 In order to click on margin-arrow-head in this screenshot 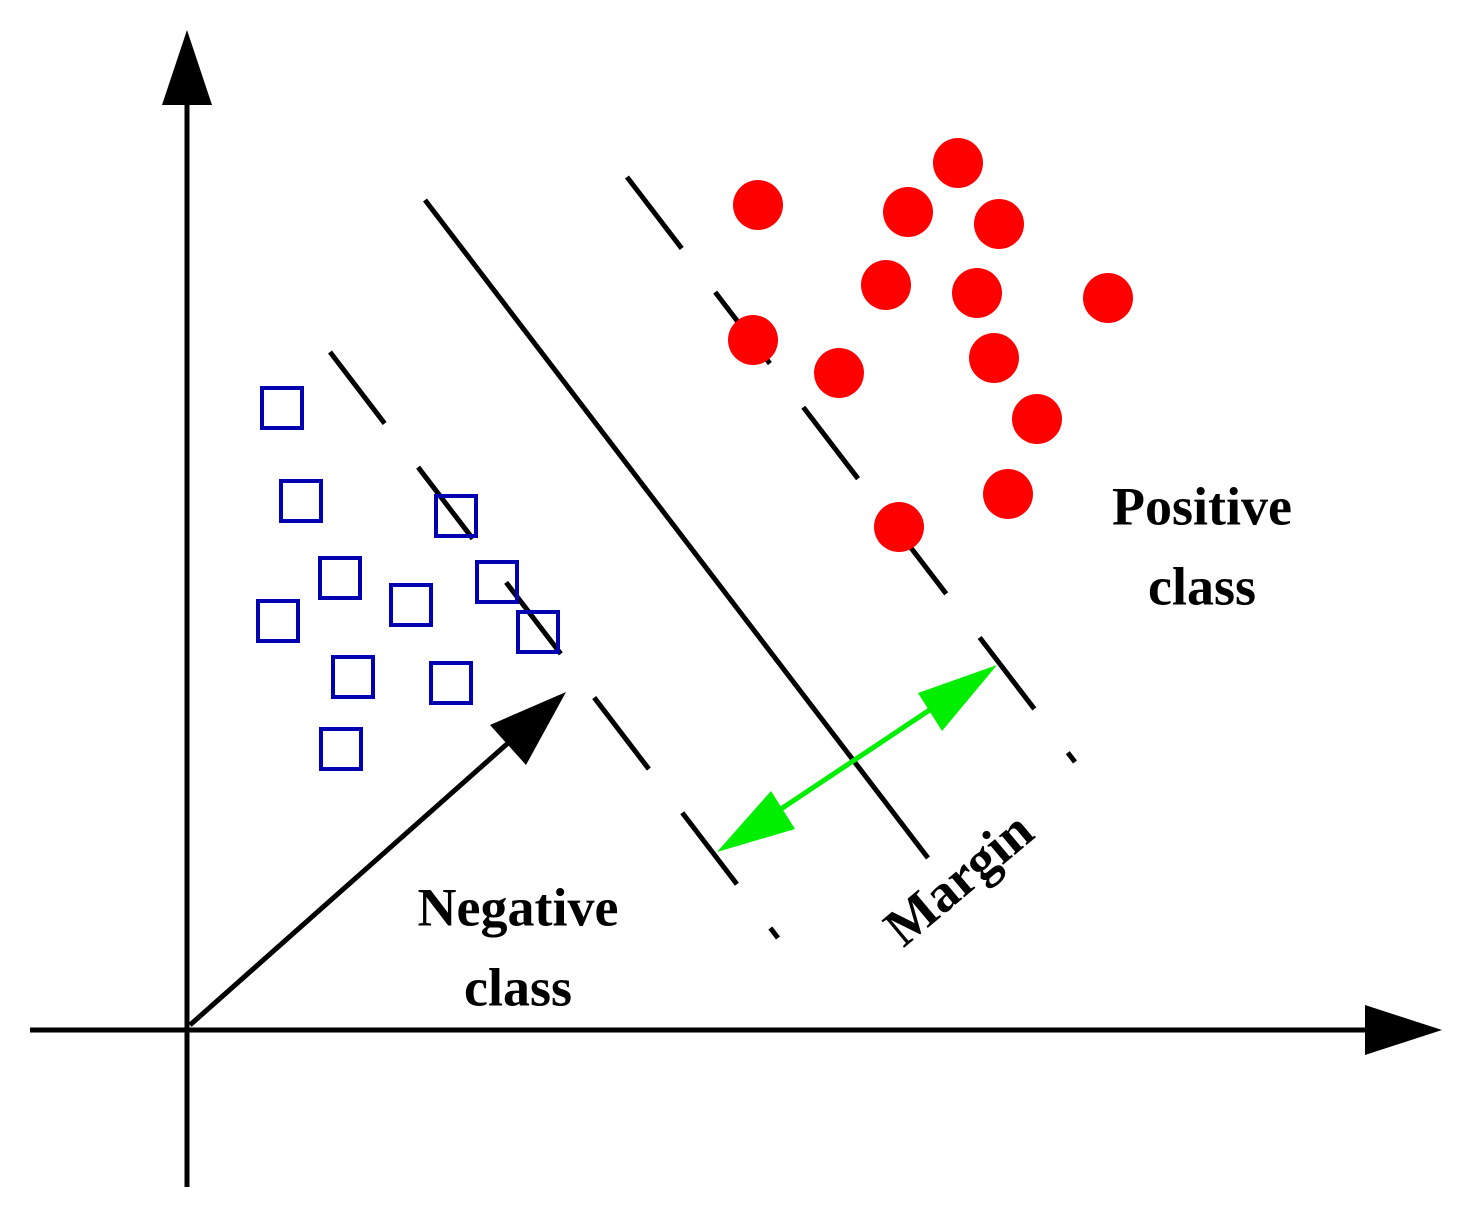, I will do `click(957, 698)`.